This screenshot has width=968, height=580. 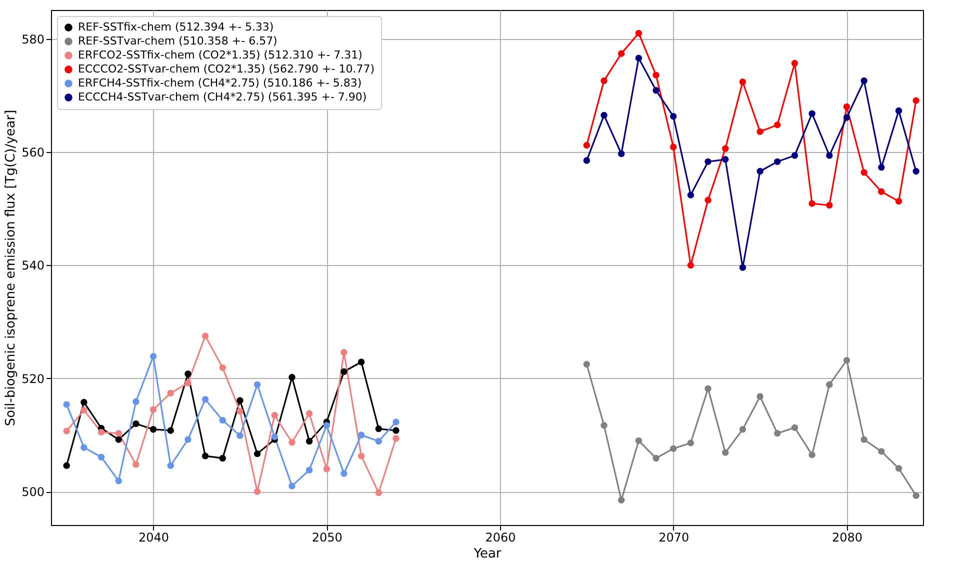 I want to click on y-tick-label: 580, so click(x=33, y=39).